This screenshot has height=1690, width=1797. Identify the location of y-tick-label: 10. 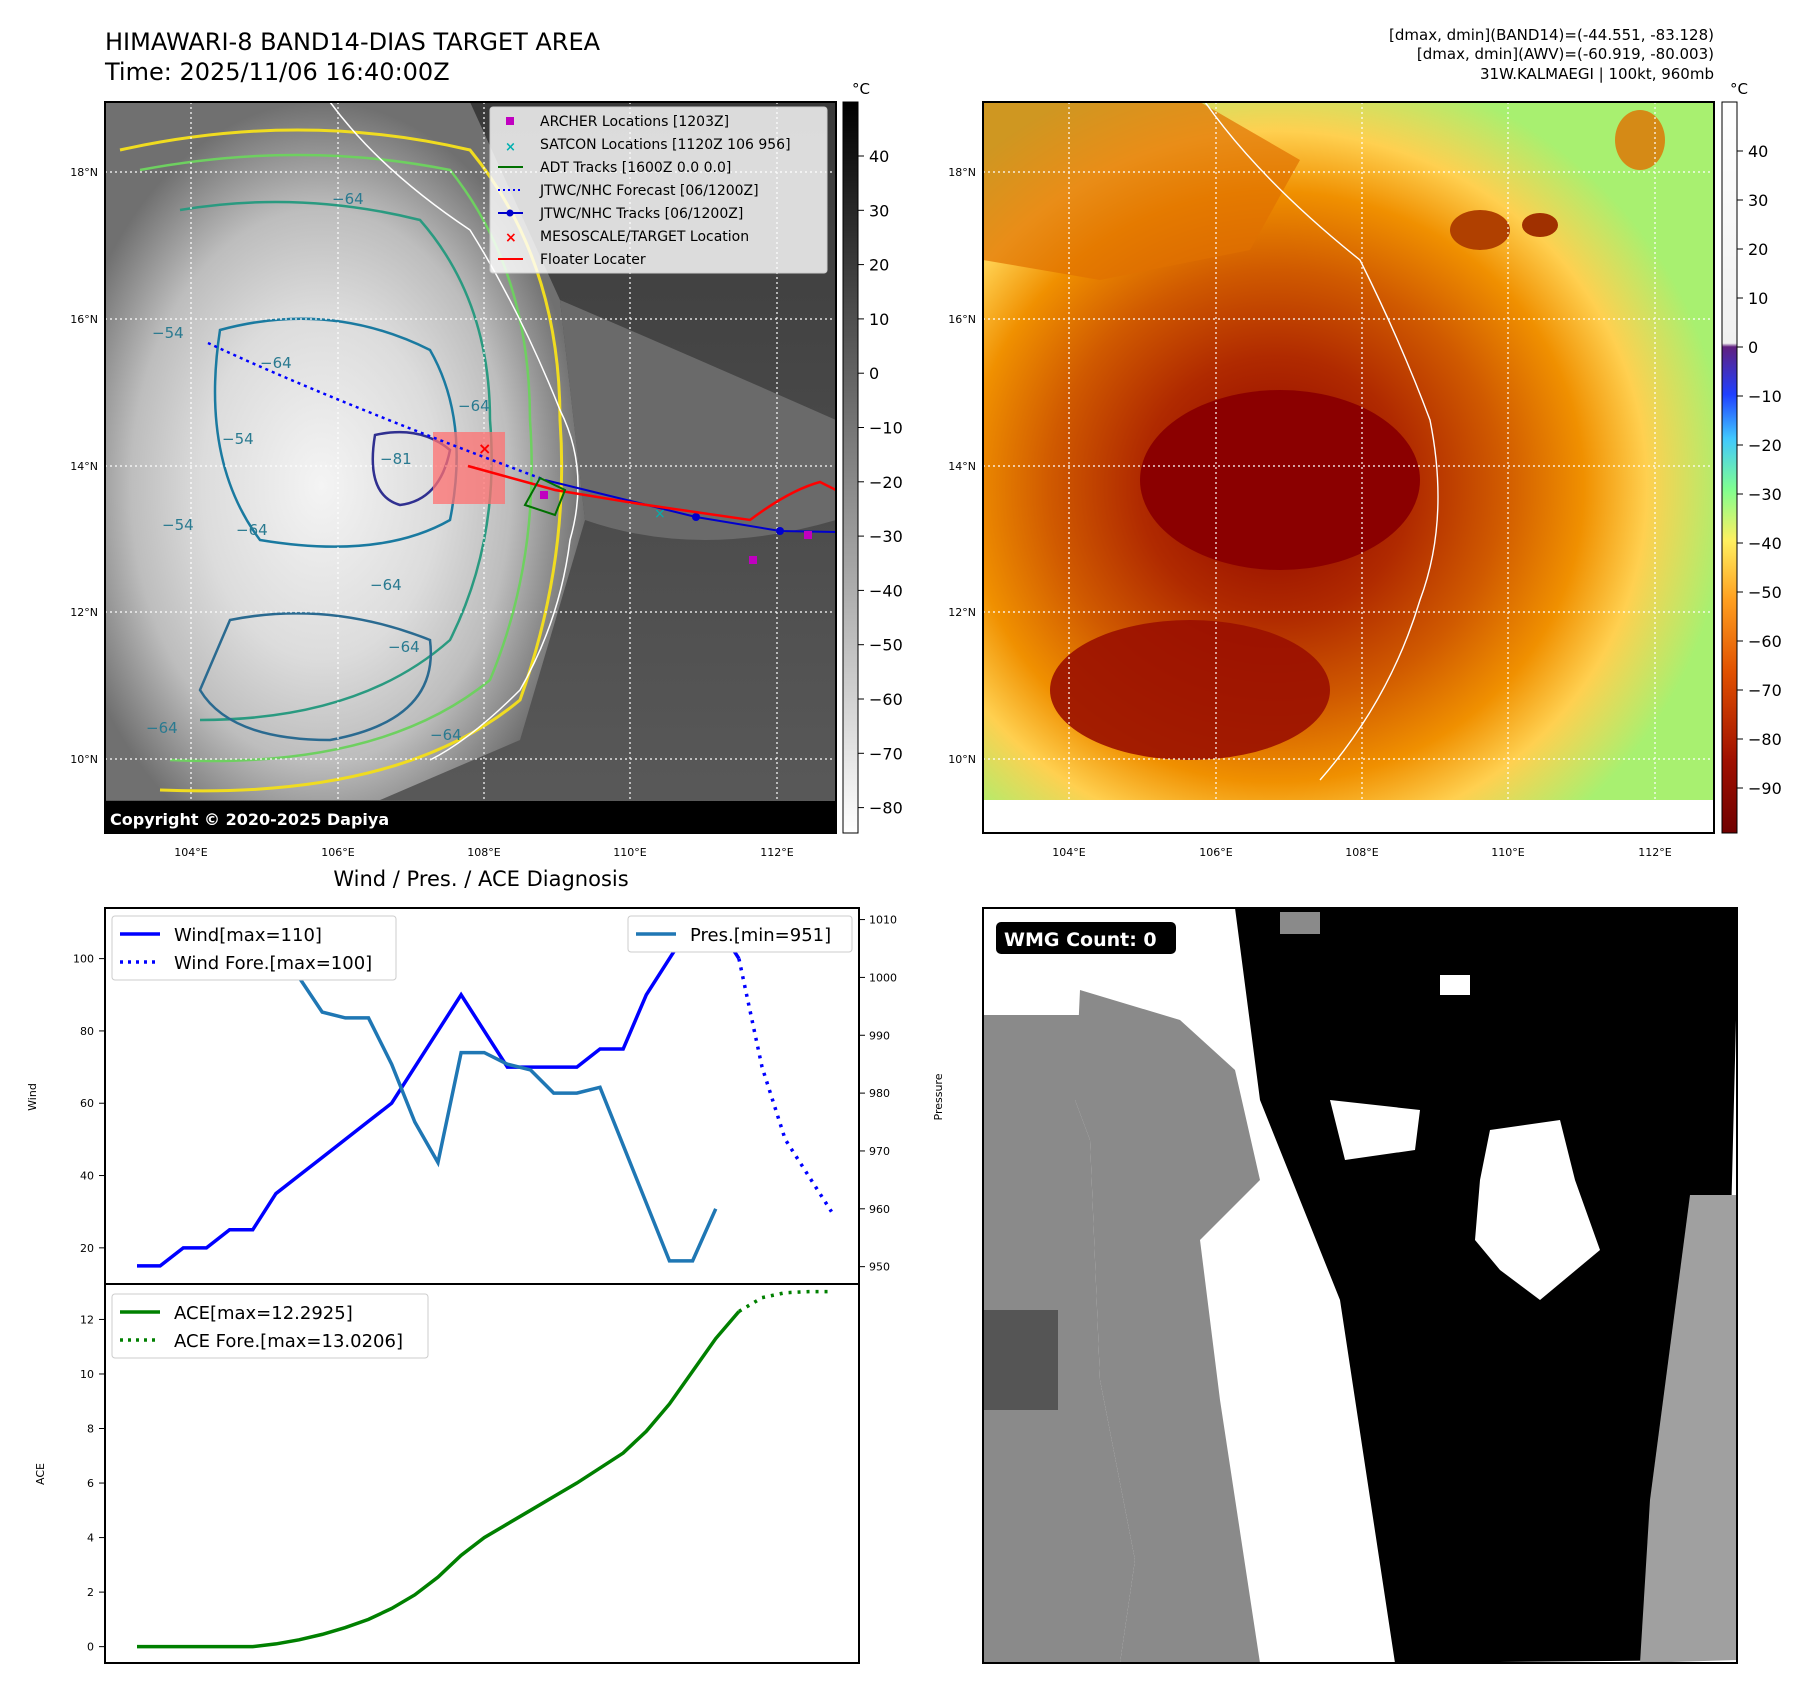
(87, 1374).